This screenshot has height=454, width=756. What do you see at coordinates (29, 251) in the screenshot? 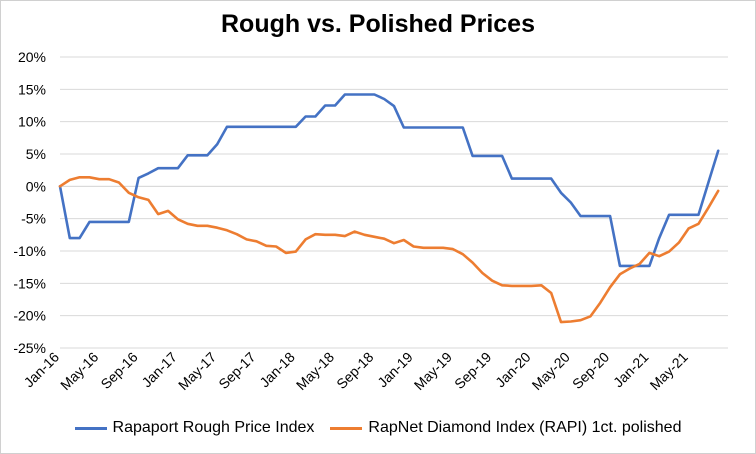
I see `y-tick-label: -10%` at bounding box center [29, 251].